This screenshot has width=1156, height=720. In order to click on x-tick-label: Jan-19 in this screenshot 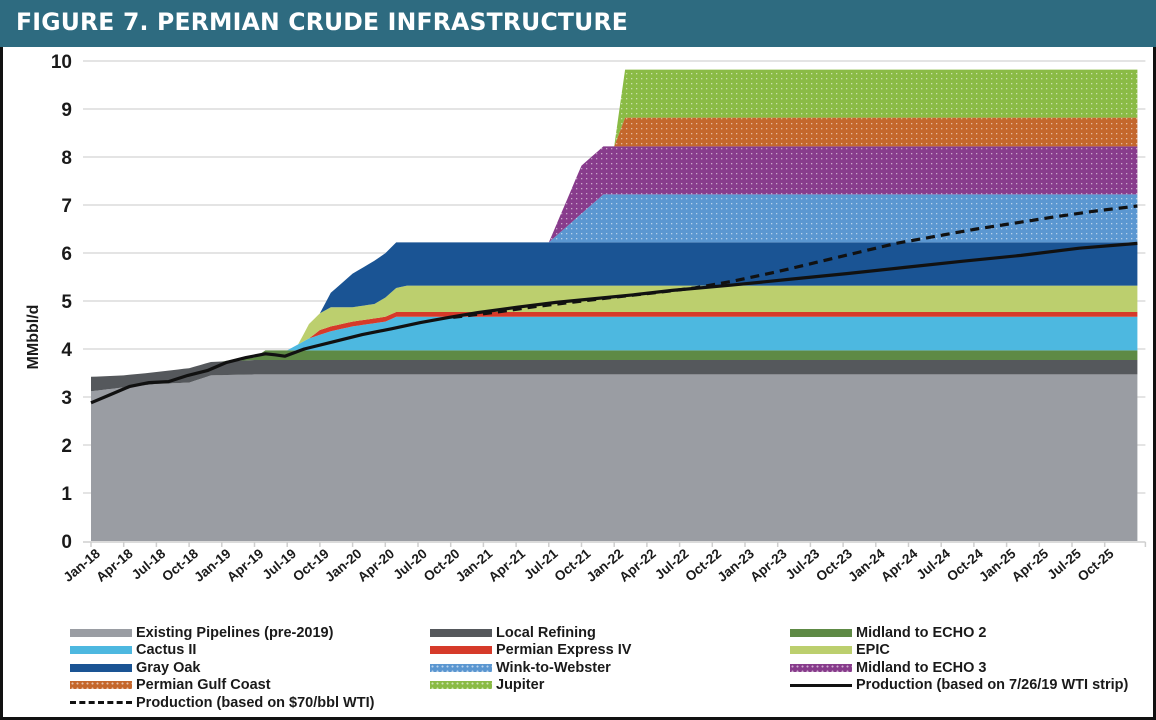, I will do `click(212, 565)`.